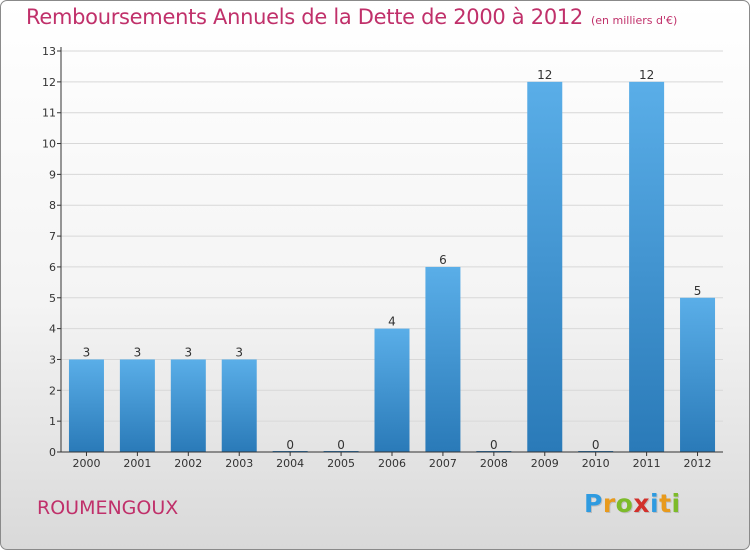 The width and height of the screenshot is (750, 550). I want to click on chart-subtitle: (en milliers d'€), so click(634, 20).